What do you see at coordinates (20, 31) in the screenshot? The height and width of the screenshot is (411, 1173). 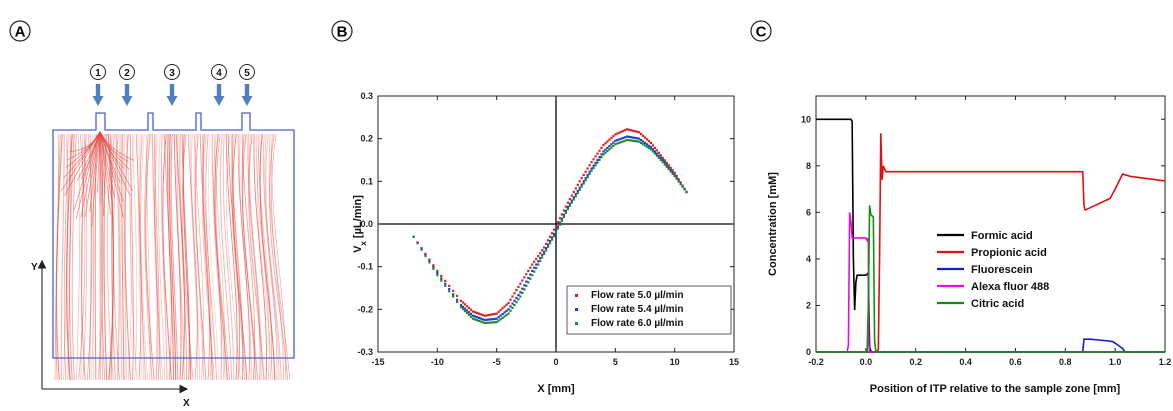 I see `panel-a-badge` at bounding box center [20, 31].